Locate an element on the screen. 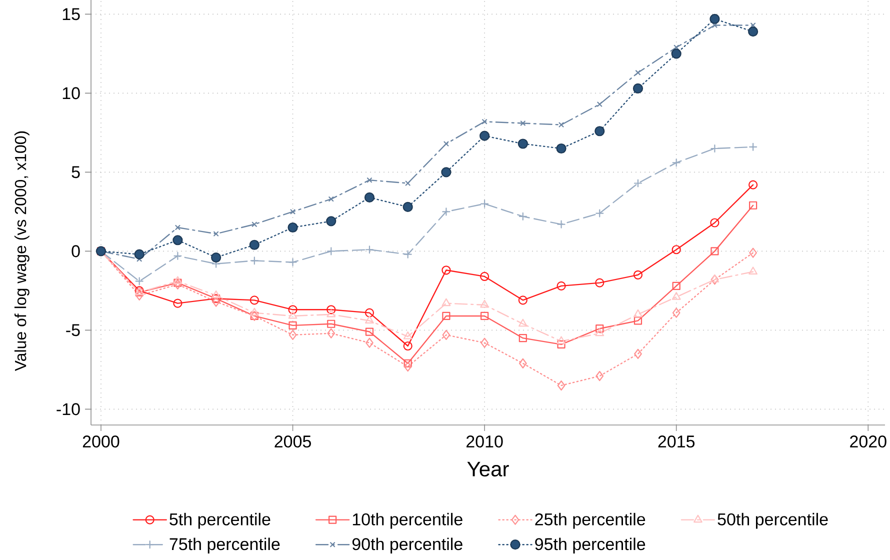  legend-label: 90th percentile is located at coordinates (407, 546).